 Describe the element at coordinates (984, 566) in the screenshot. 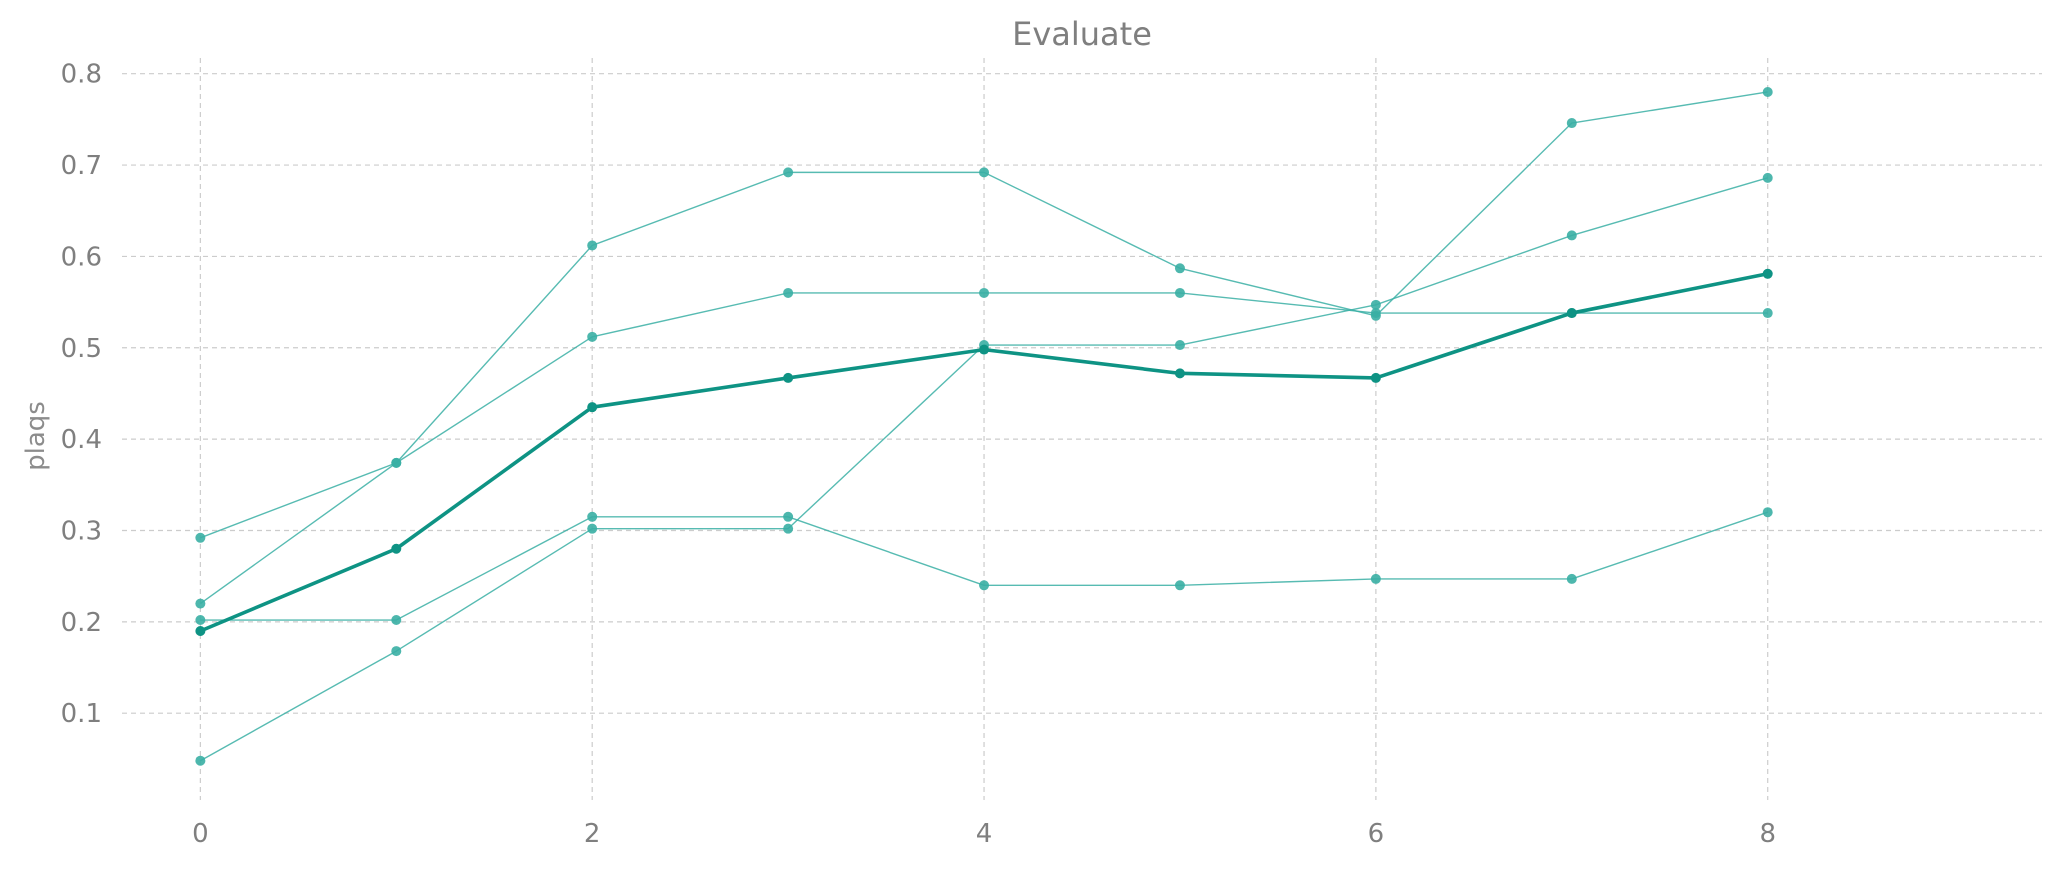

I see `series-line` at that location.